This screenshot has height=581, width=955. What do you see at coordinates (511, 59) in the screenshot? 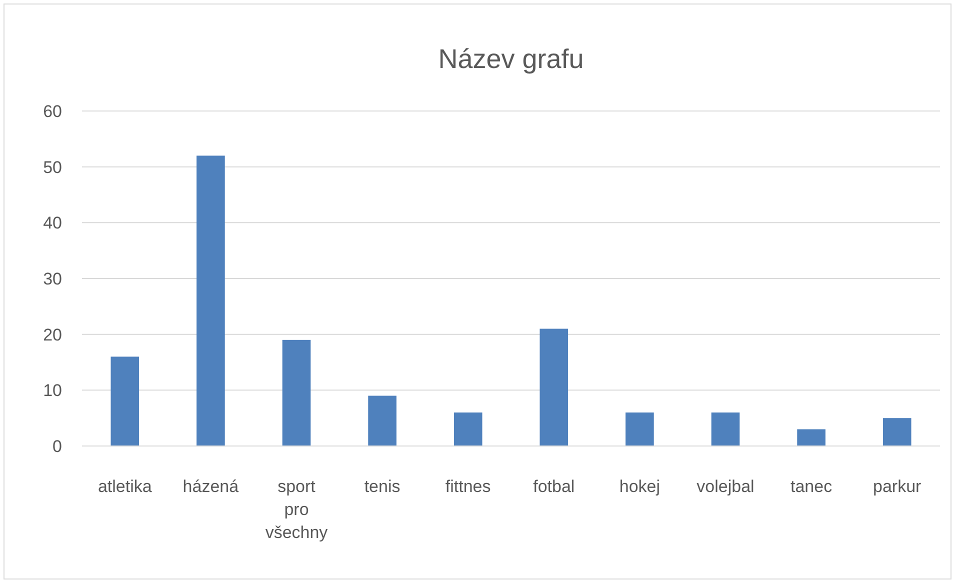
I see `chart-title: Název grafu` at bounding box center [511, 59].